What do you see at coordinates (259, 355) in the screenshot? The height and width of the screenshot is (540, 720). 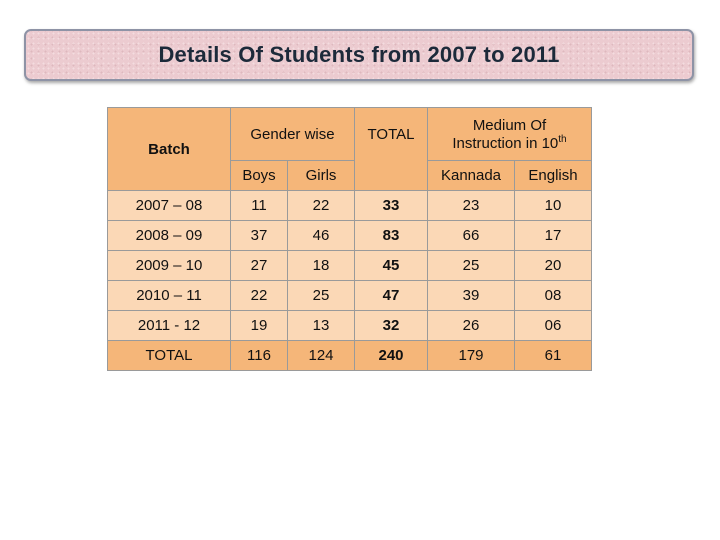 I see `cell-total-boys: 116` at bounding box center [259, 355].